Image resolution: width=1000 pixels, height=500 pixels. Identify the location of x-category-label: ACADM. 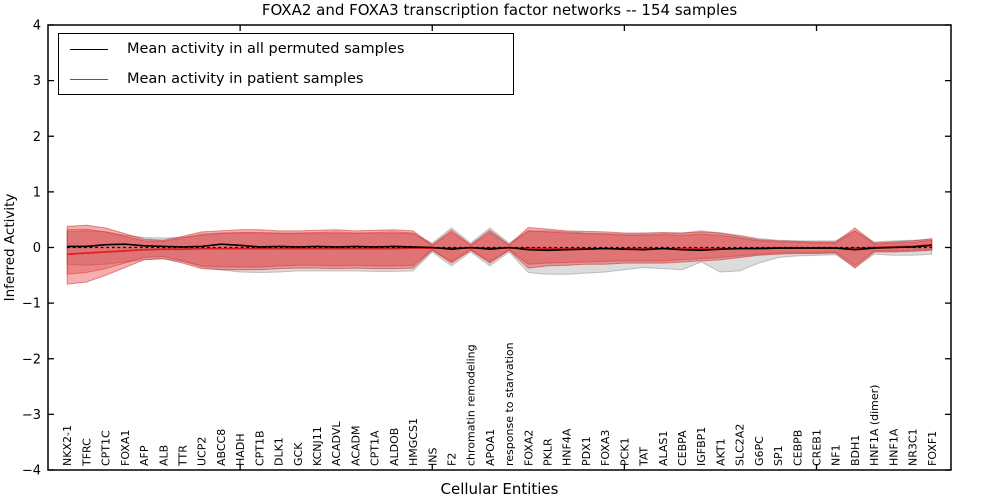
(355, 446).